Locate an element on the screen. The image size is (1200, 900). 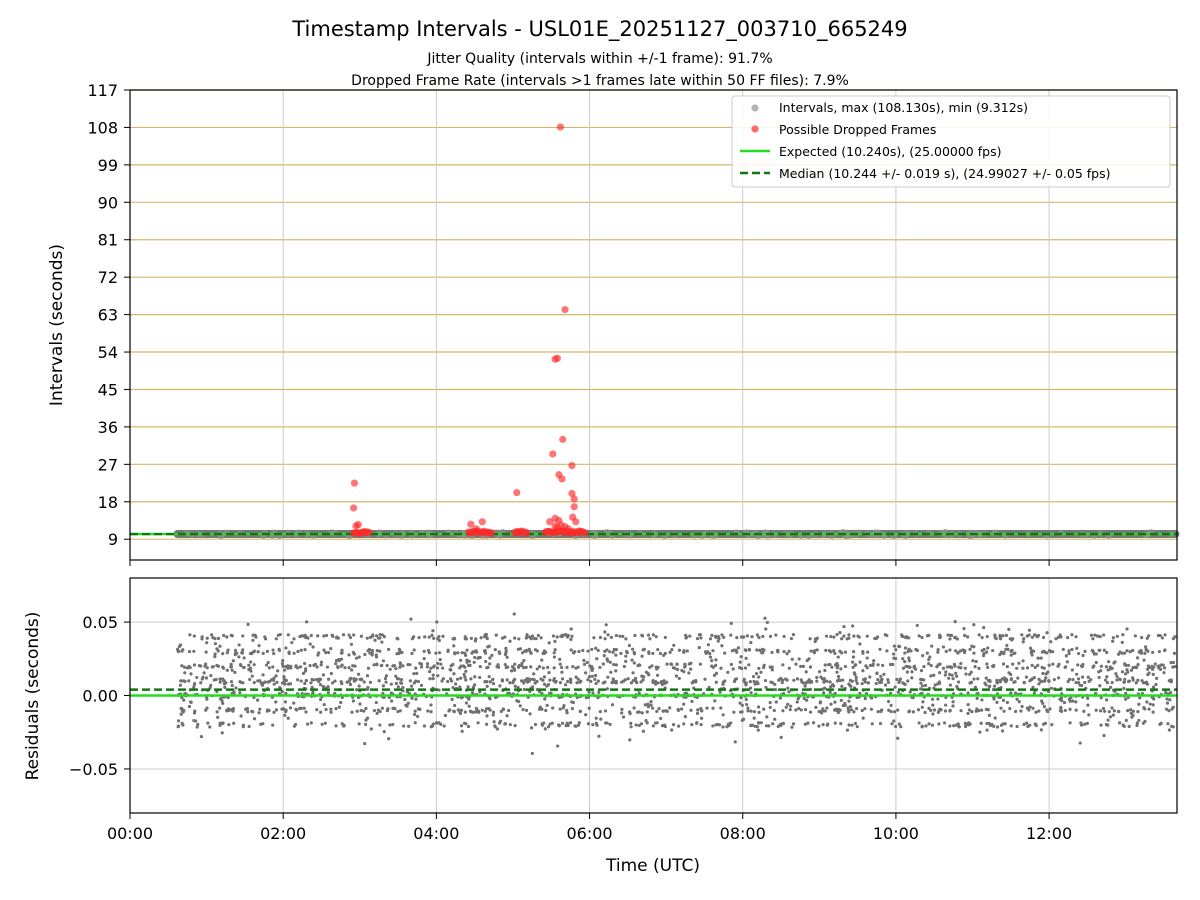
bottom-y-axis-label: Residuals (seconds) is located at coordinates (33, 696).